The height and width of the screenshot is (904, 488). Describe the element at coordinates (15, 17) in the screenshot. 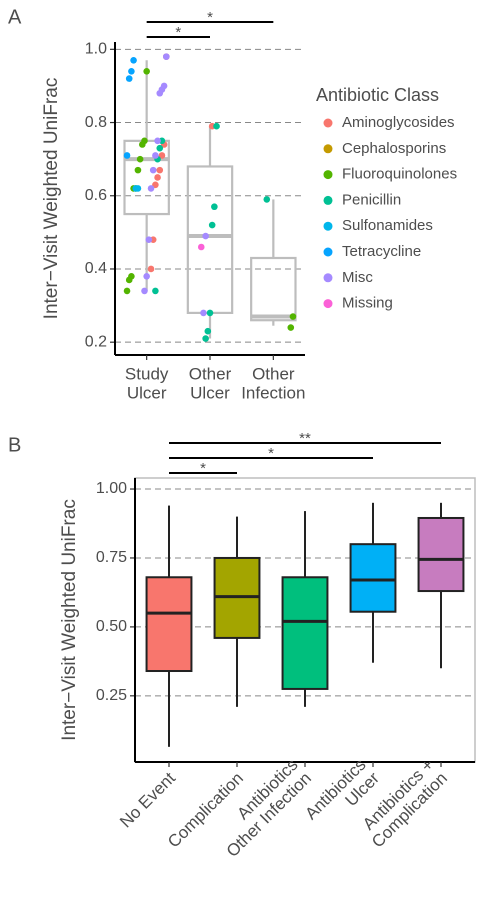

I see `panel-label: A` at that location.